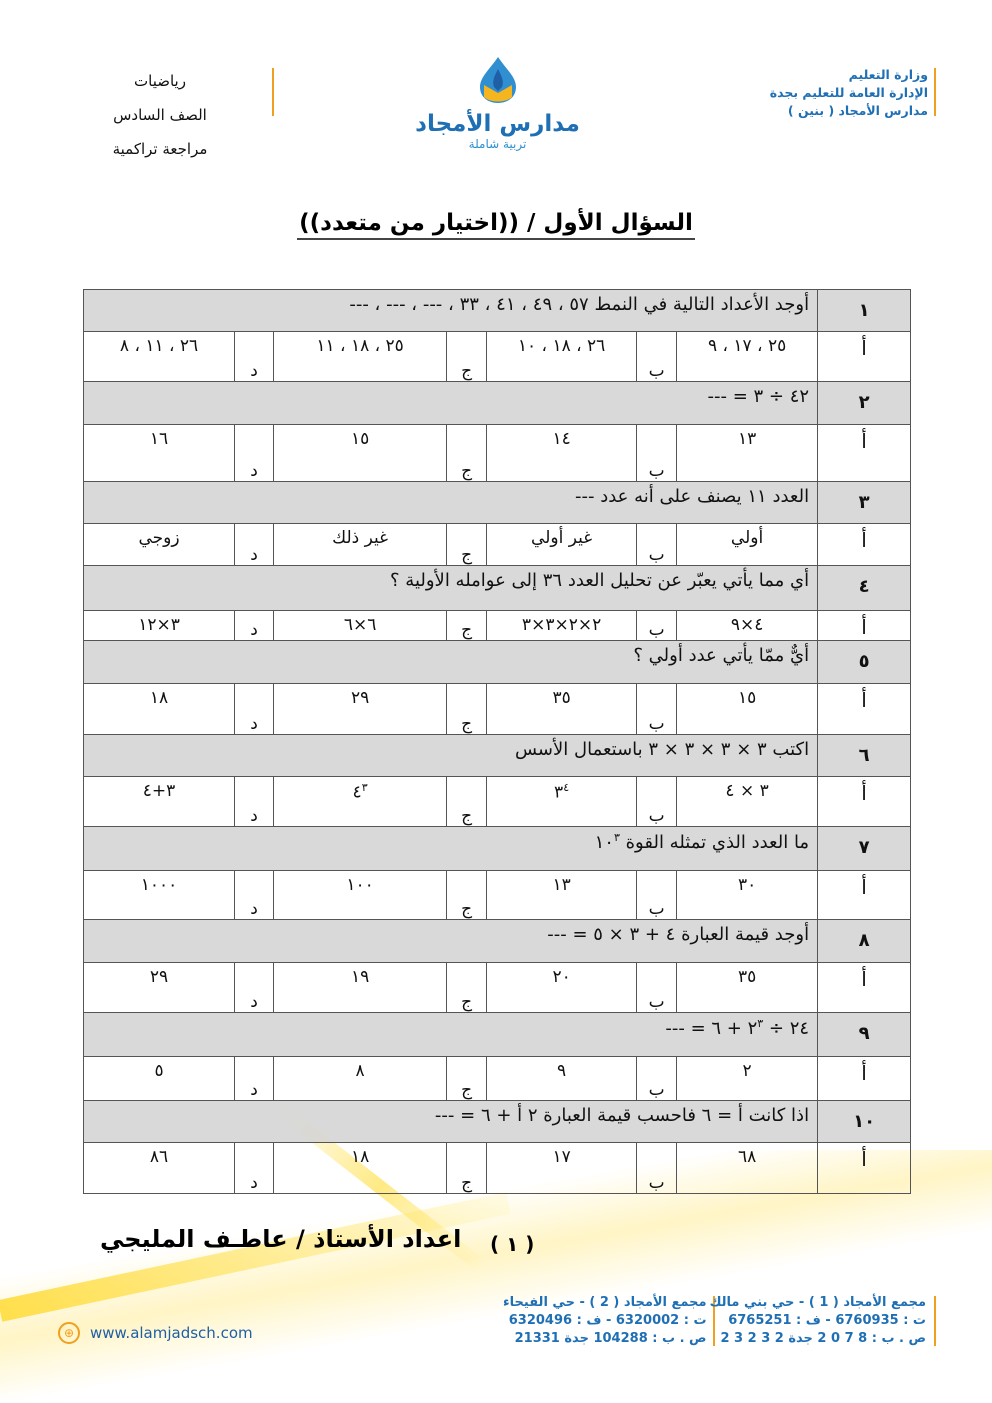 Image resolution: width=992 pixels, height=1403 pixels. What do you see at coordinates (497, 755) in the screenshot?
I see `question-row: ٦ اكتب ٣ × ٣ × ٣ × ٣ باستعمال الأسس` at bounding box center [497, 755].